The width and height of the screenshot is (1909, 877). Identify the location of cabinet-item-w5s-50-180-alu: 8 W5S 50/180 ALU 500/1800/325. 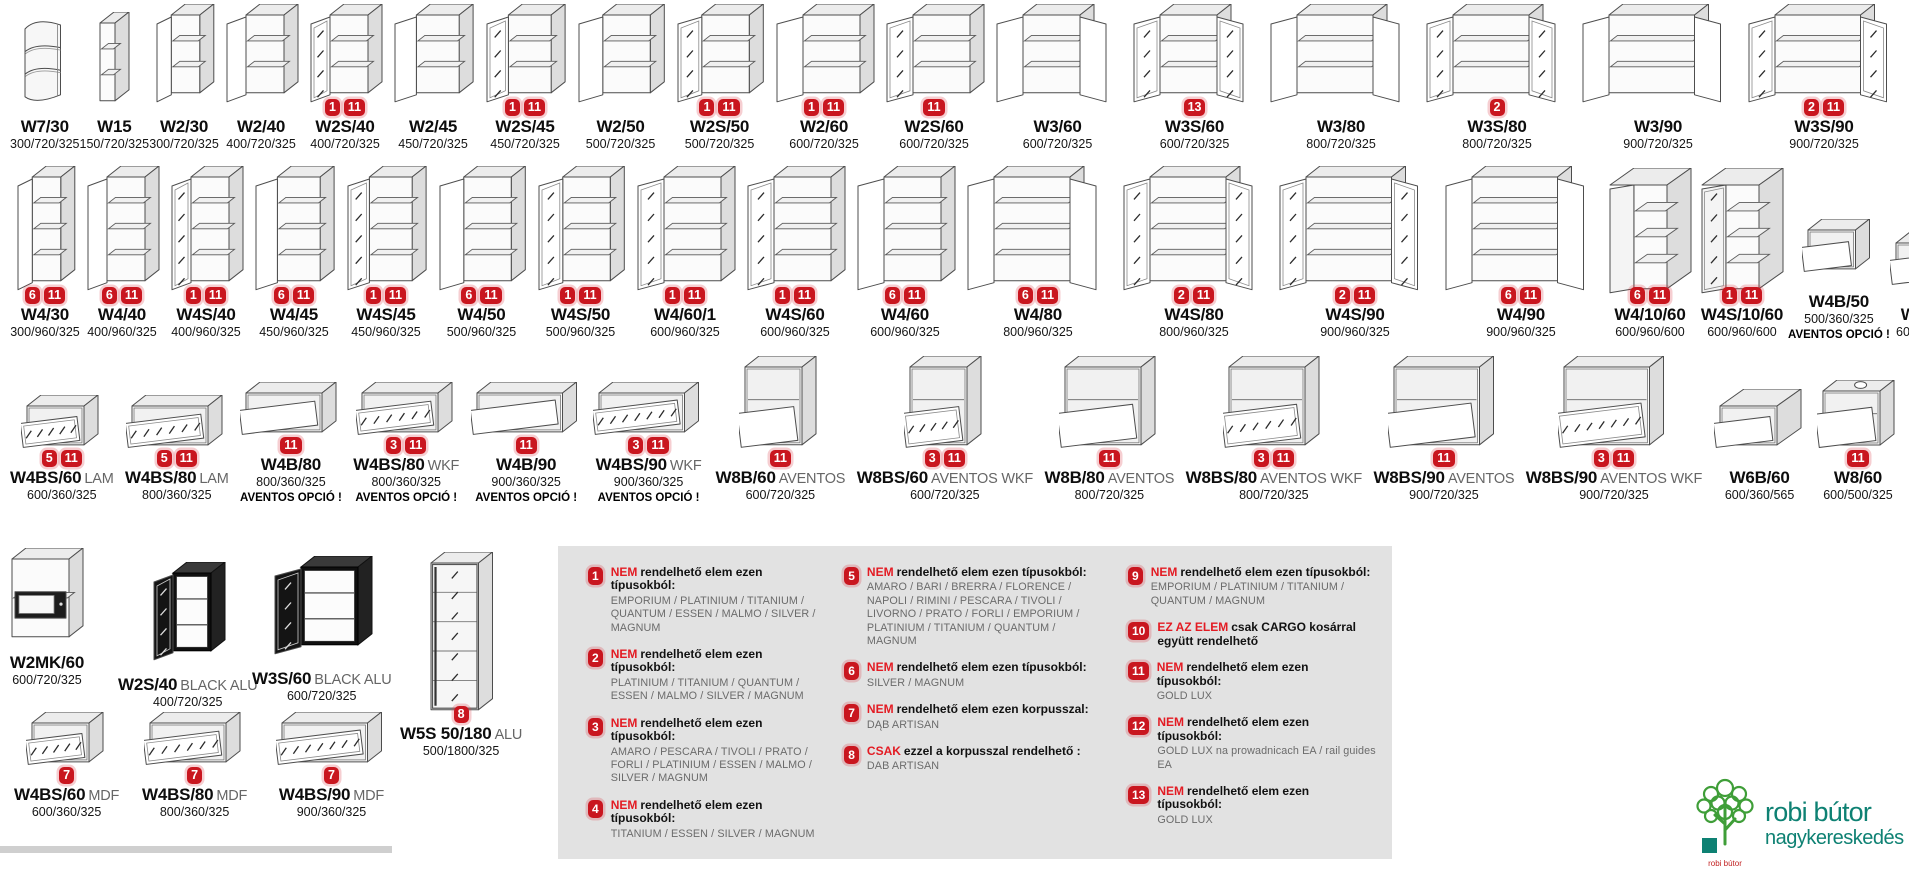
(461, 655).